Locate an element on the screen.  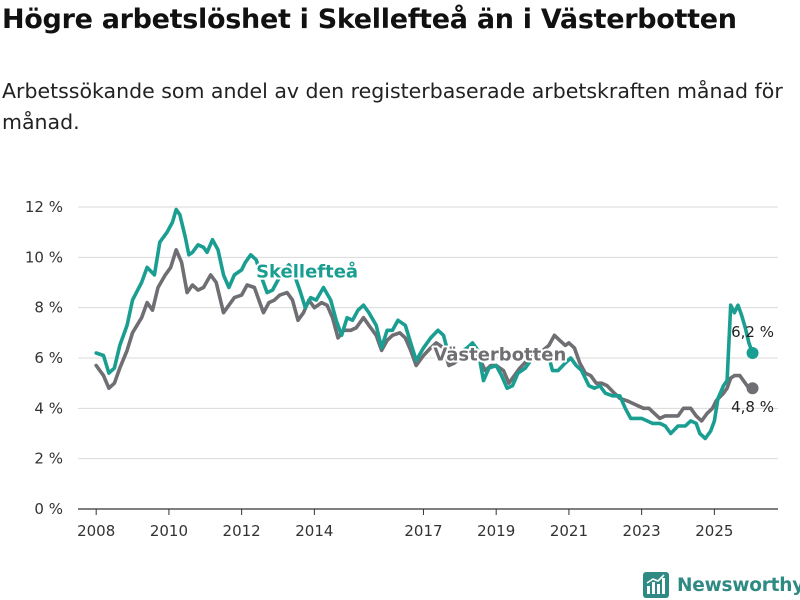
x-tick-label: 2008 is located at coordinates (96, 531).